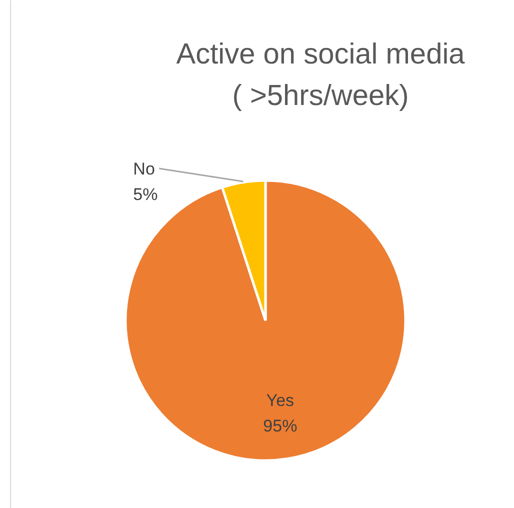 The width and height of the screenshot is (514, 508). I want to click on chart-title: Active on social media ( >5hrs/week), so click(321, 75).